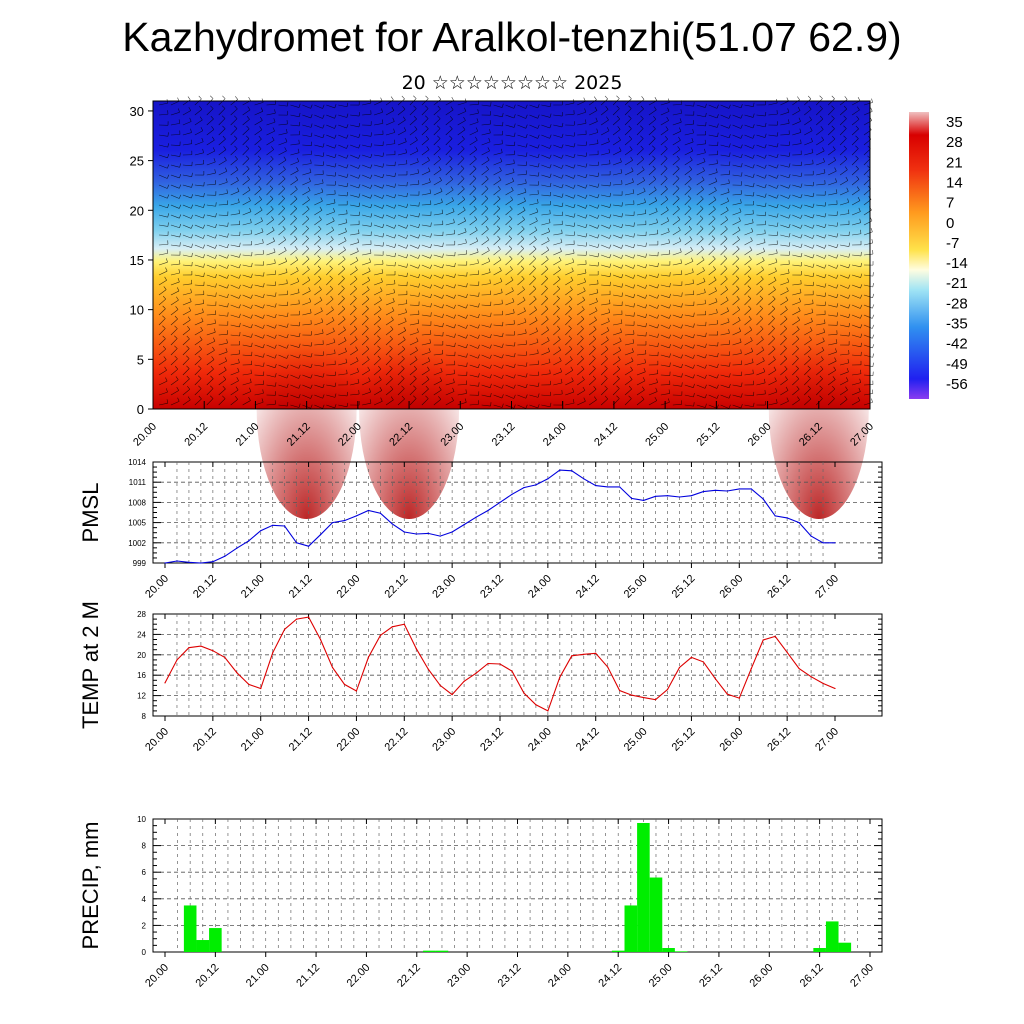  I want to click on y-axis-label: PMSL, so click(90, 513).